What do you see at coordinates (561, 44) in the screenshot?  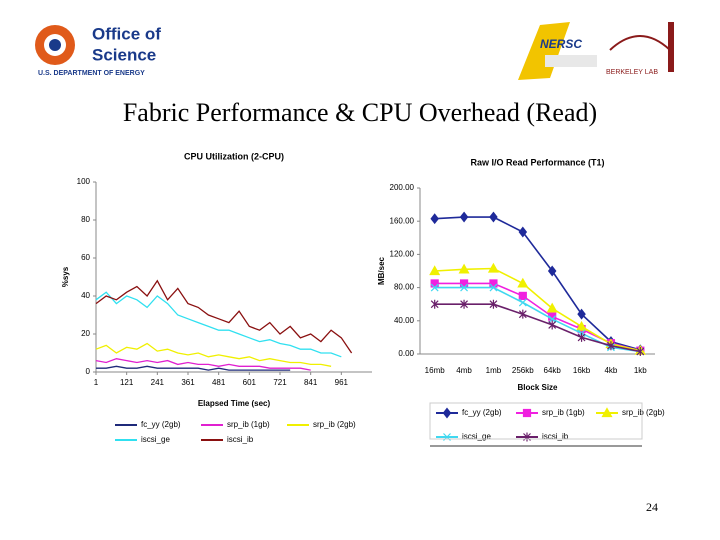 I see `lab-name: NERSC` at bounding box center [561, 44].